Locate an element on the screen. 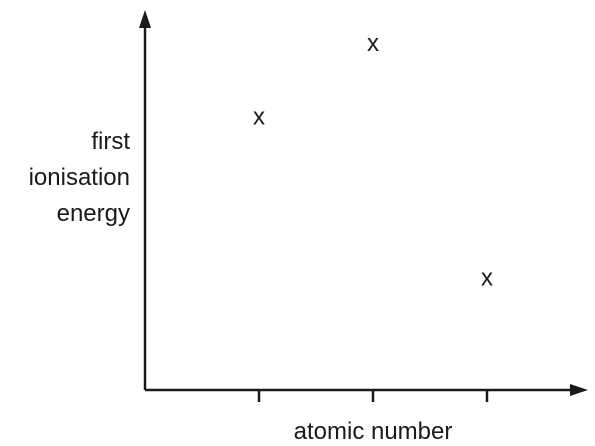 The height and width of the screenshot is (446, 595). x-ticks is located at coordinates (373, 396).